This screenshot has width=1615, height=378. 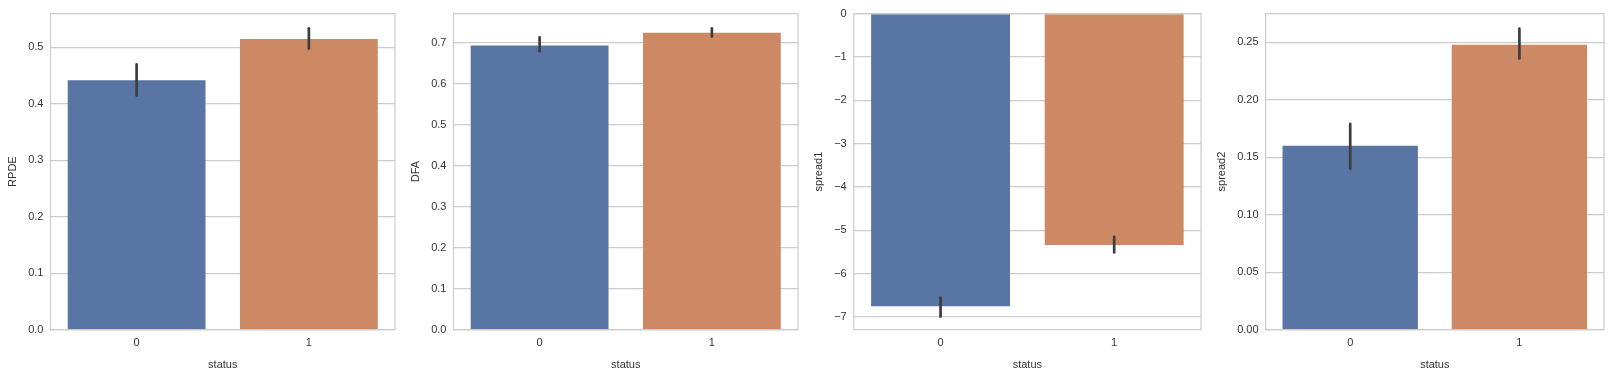 What do you see at coordinates (1248, 213) in the screenshot?
I see `y-tick-label: 0.10` at bounding box center [1248, 213].